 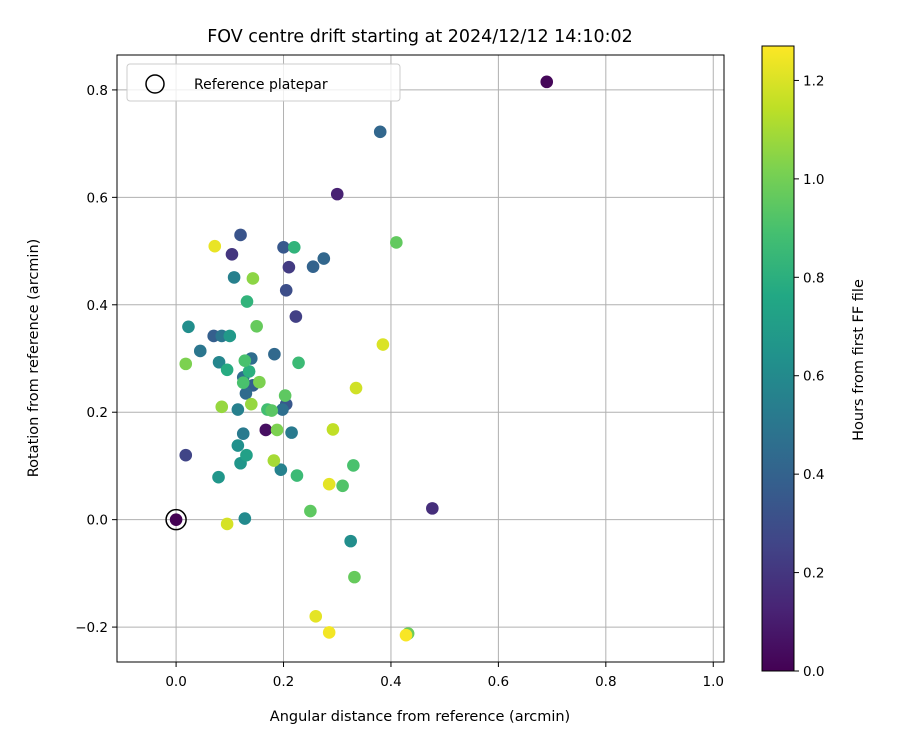 I want to click on colorbar-tick-label: 0.8, so click(x=813, y=278).